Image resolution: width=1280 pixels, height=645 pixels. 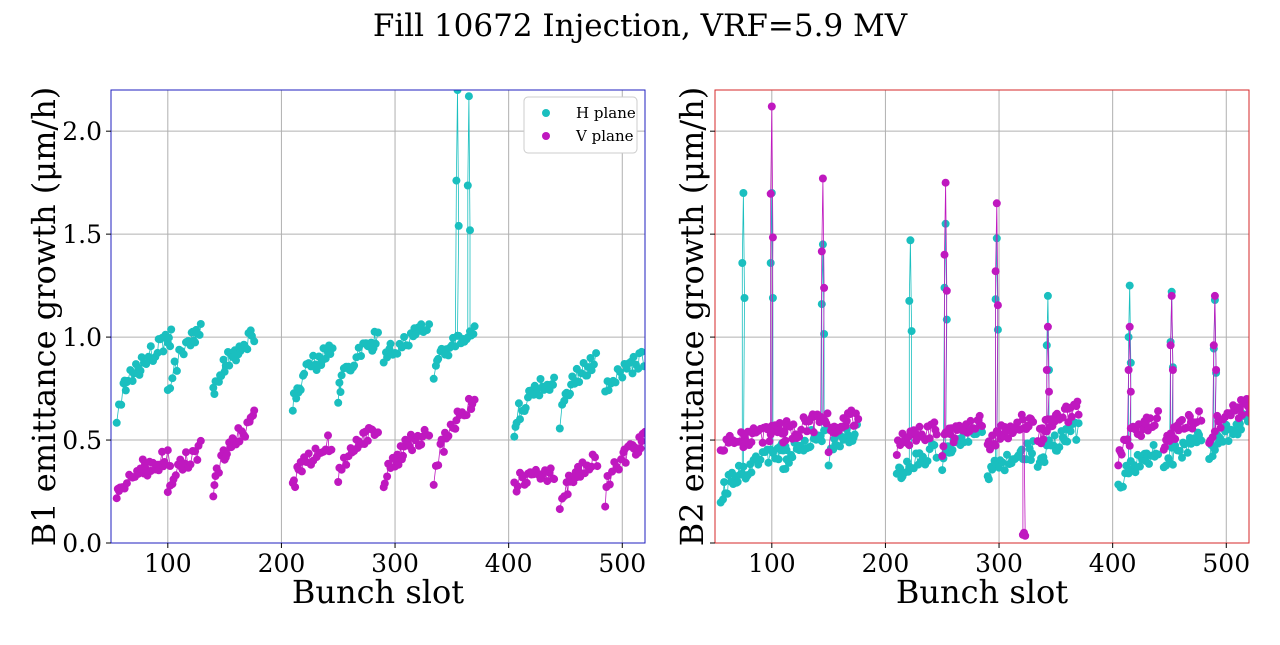 I want to click on y-tick-label: 2.0, so click(x=82, y=131).